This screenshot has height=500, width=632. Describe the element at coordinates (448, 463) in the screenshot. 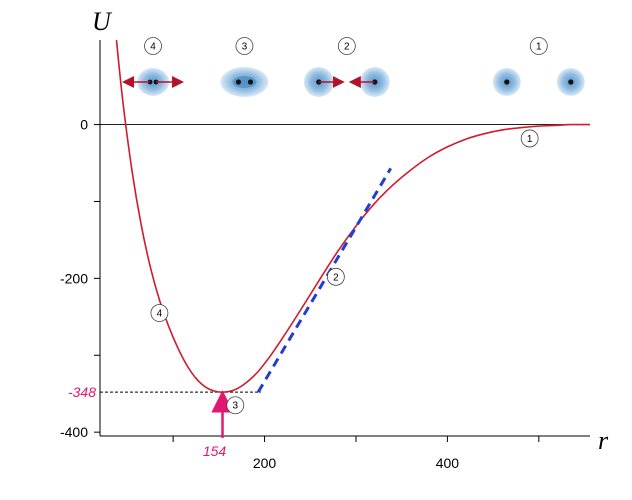

I see `x-tick-label: 400` at that location.